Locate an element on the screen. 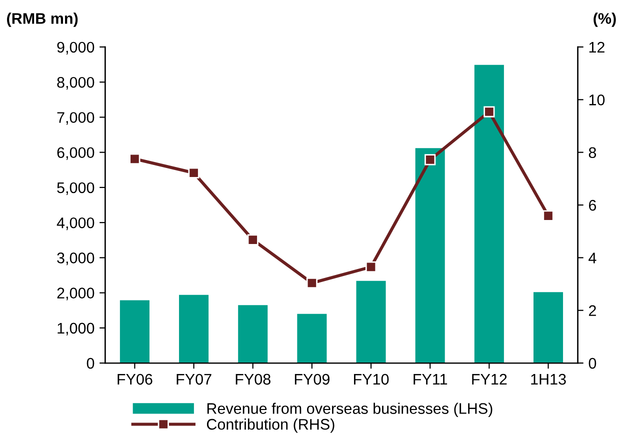  x-tick-label: FY08 is located at coordinates (253, 379).